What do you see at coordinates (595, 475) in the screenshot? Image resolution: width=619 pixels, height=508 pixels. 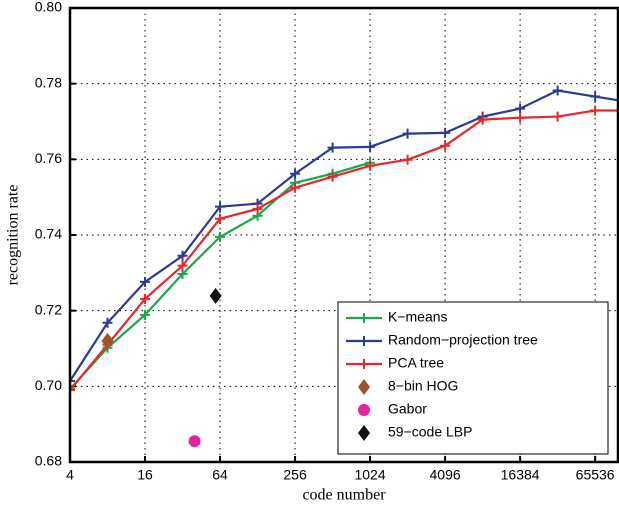 I see `x-tick-label: 65536` at bounding box center [595, 475].